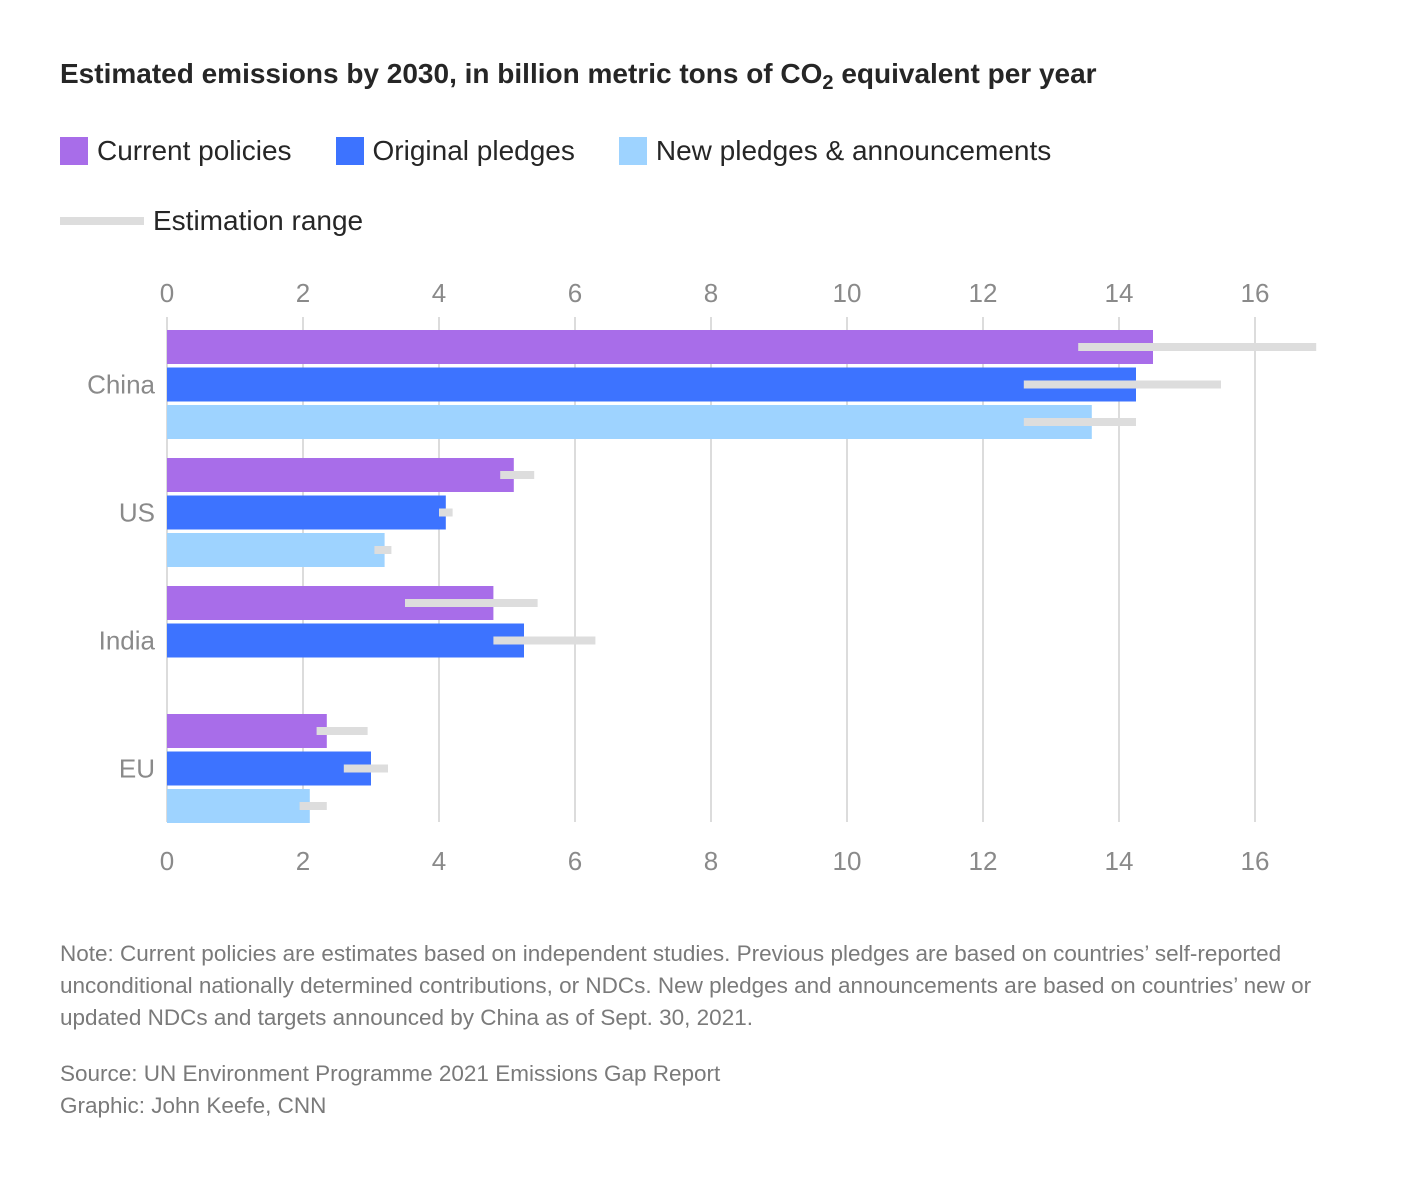 The image size is (1420, 1183). Describe the element at coordinates (439, 293) in the screenshot. I see `x-tick-label-top: 4` at that location.